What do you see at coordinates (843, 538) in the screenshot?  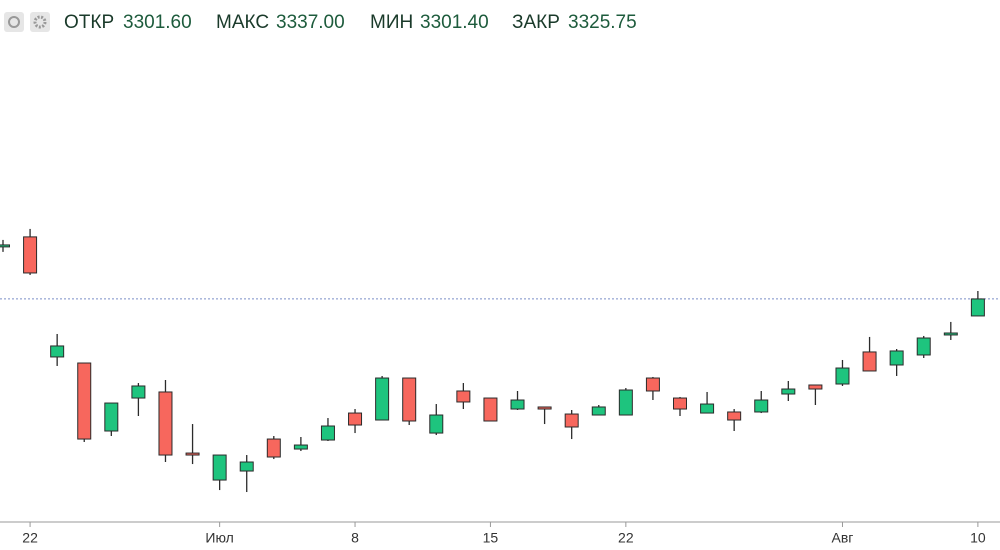 I see `x-tick-label: Авг` at bounding box center [843, 538].